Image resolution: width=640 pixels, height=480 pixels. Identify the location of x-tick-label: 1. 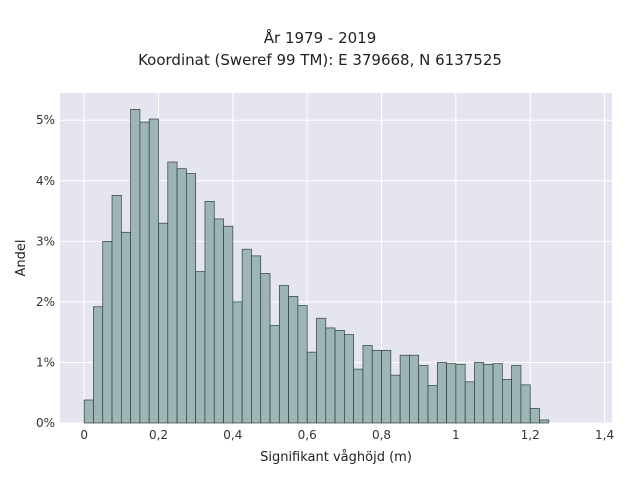
(456, 435).